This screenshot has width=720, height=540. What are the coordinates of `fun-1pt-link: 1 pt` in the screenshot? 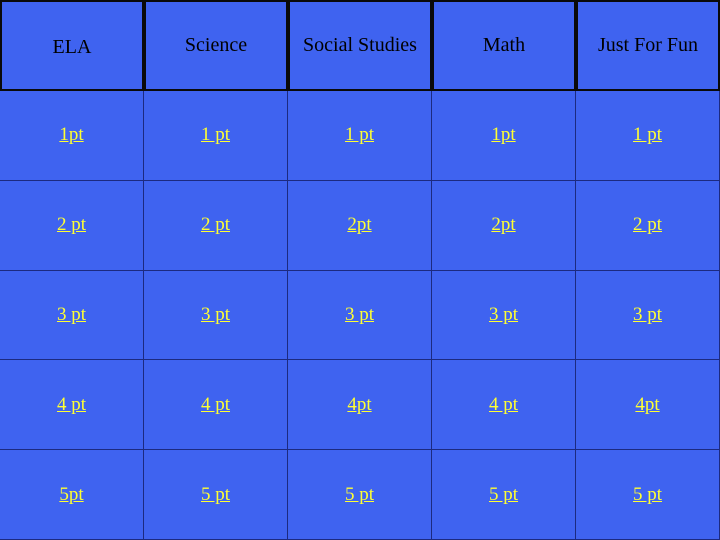 It's located at (647, 135).